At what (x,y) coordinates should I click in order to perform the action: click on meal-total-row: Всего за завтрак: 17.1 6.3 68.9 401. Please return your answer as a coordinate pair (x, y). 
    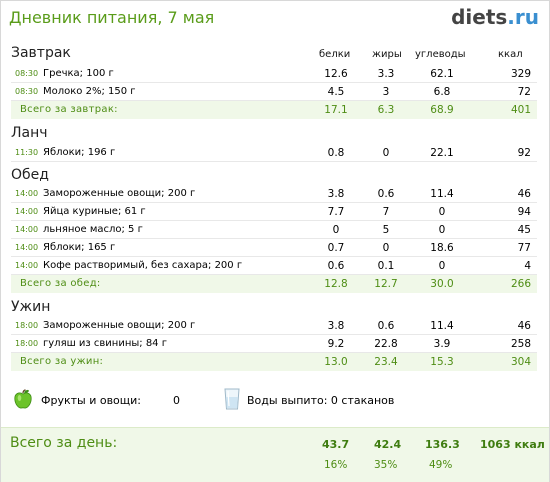
    Looking at the image, I should click on (274, 110).